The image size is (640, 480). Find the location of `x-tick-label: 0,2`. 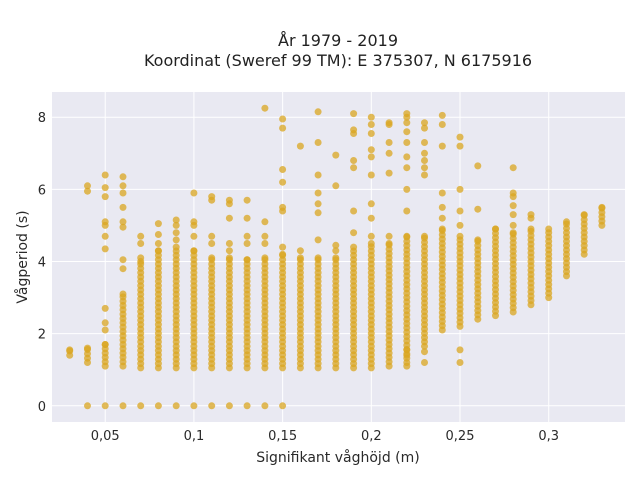

x-tick-label: 0,2 is located at coordinates (371, 436).